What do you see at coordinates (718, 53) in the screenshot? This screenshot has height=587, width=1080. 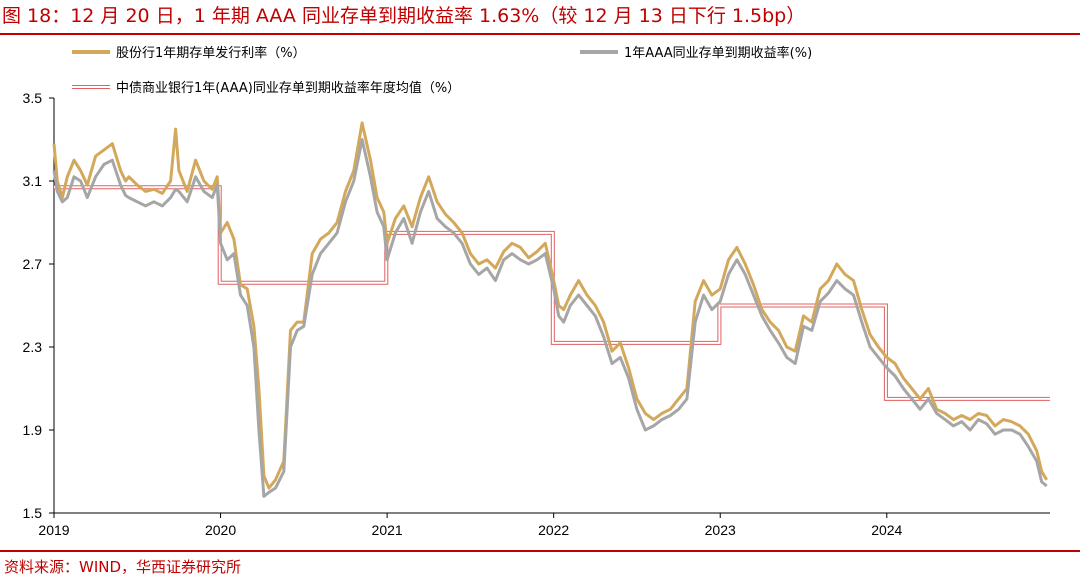 I see `legend-label-series-2: 1年AAA同业存单到期收益率(%)` at bounding box center [718, 53].